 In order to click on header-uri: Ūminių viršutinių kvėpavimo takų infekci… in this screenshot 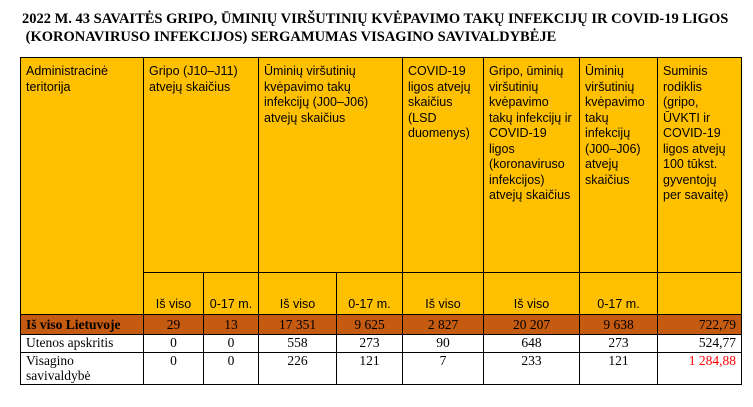, I will do `click(330, 165)`.